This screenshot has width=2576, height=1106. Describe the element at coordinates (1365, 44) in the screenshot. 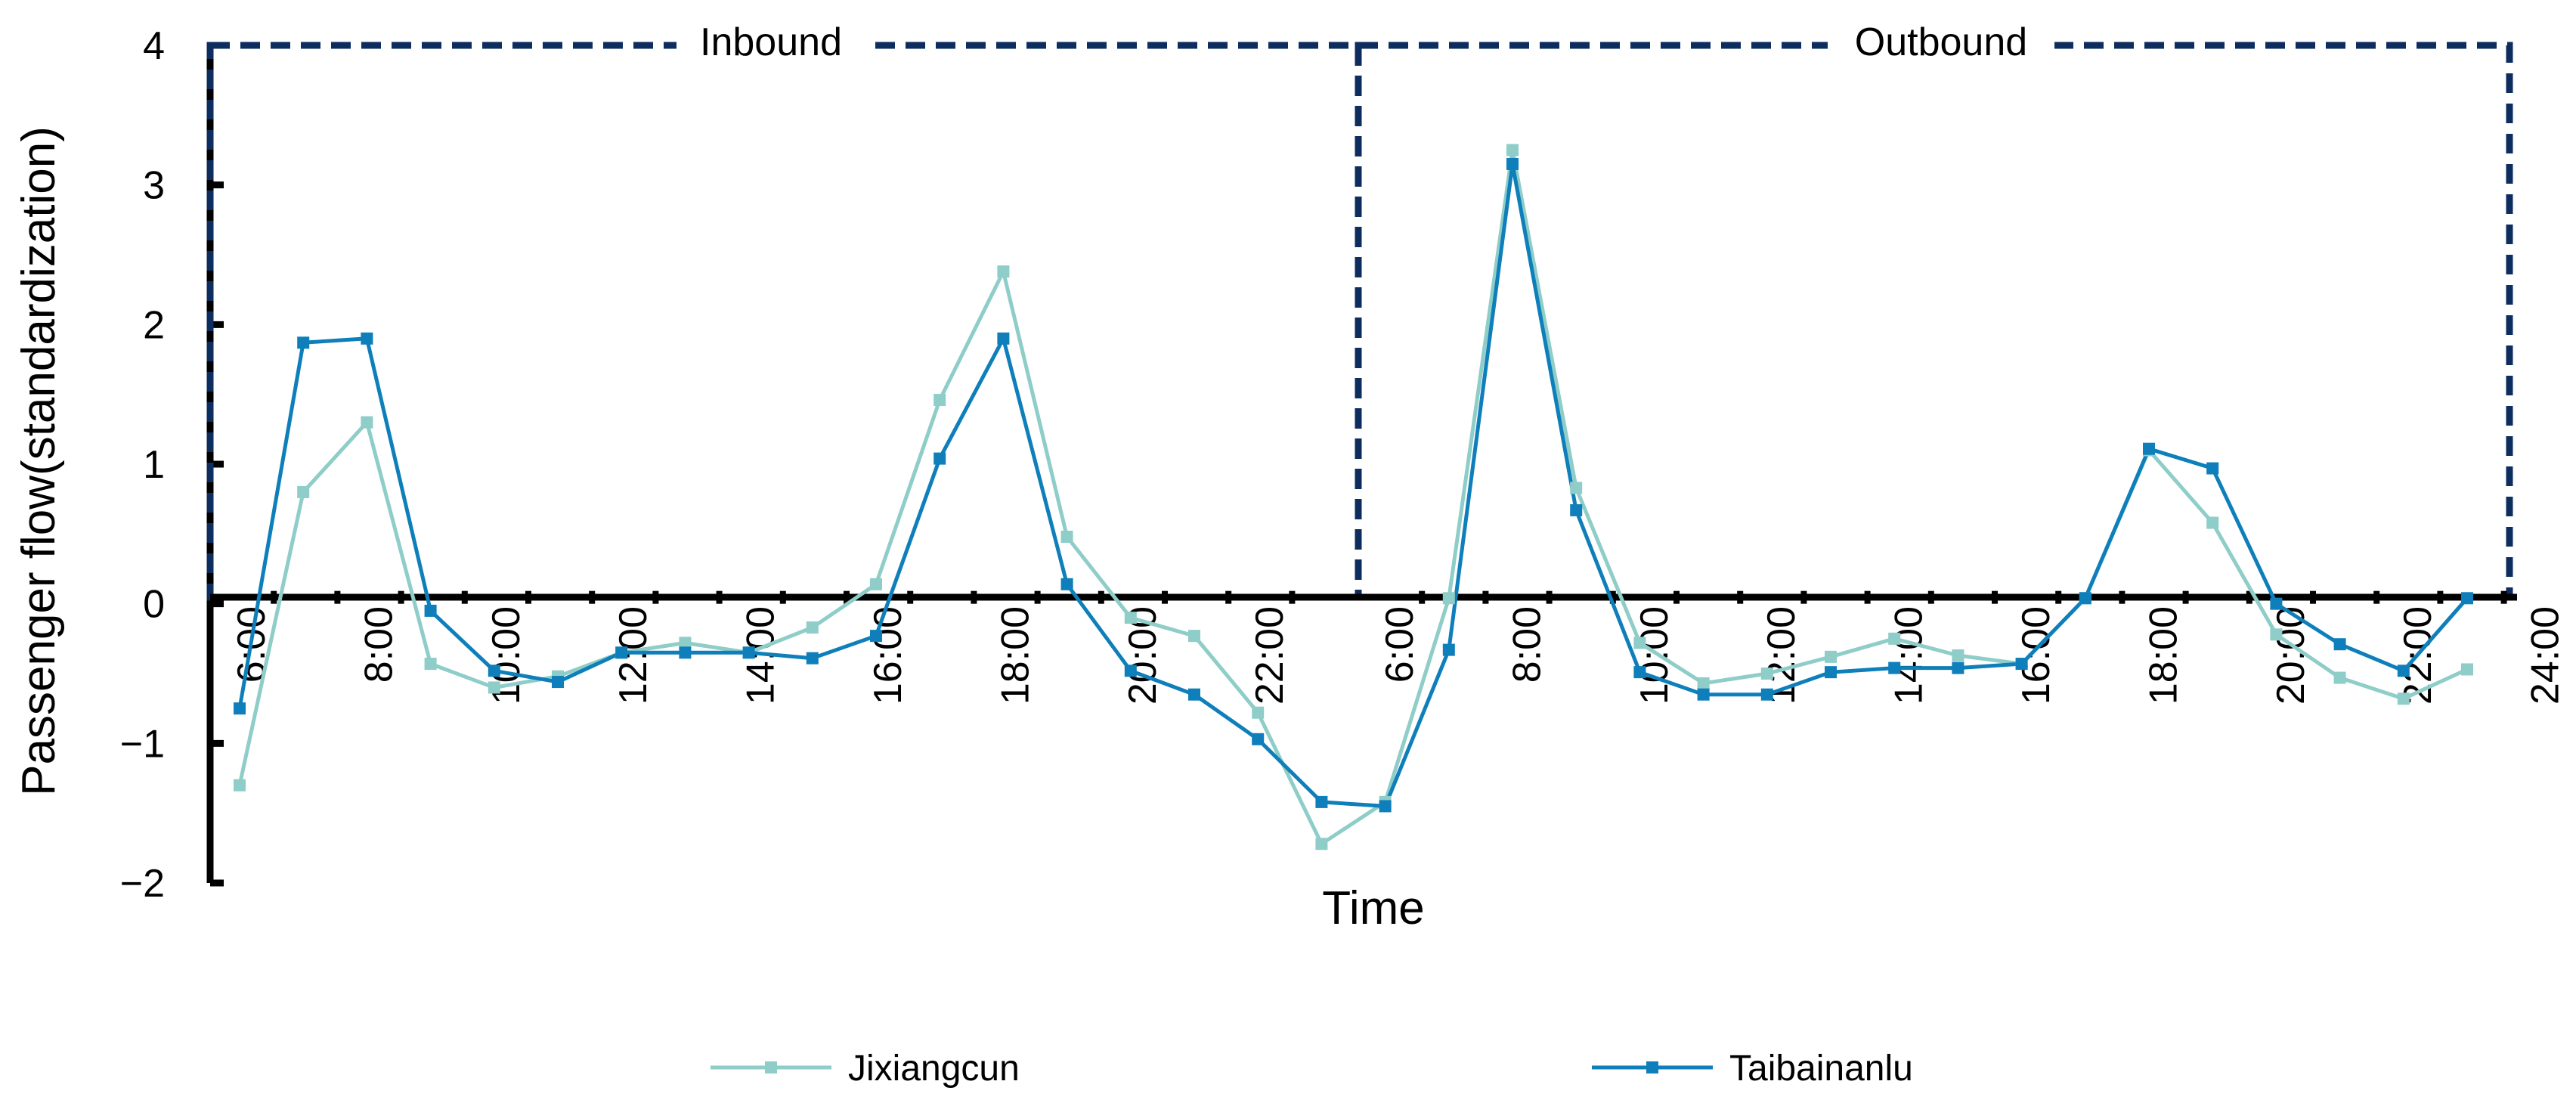

I see `panel-titles: Inbound Outbound` at that location.